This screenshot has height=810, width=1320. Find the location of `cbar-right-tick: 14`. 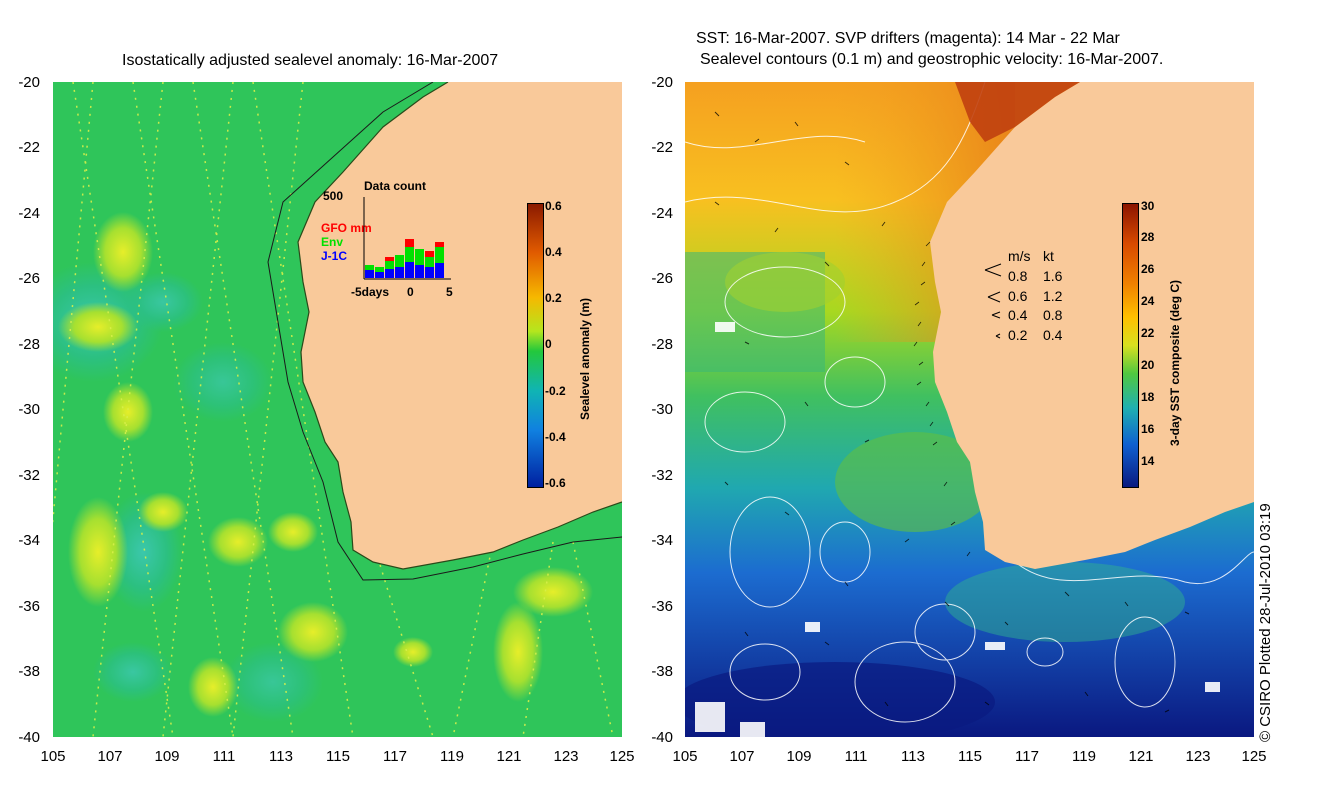

cbar-right-tick: 14 is located at coordinates (1148, 461).